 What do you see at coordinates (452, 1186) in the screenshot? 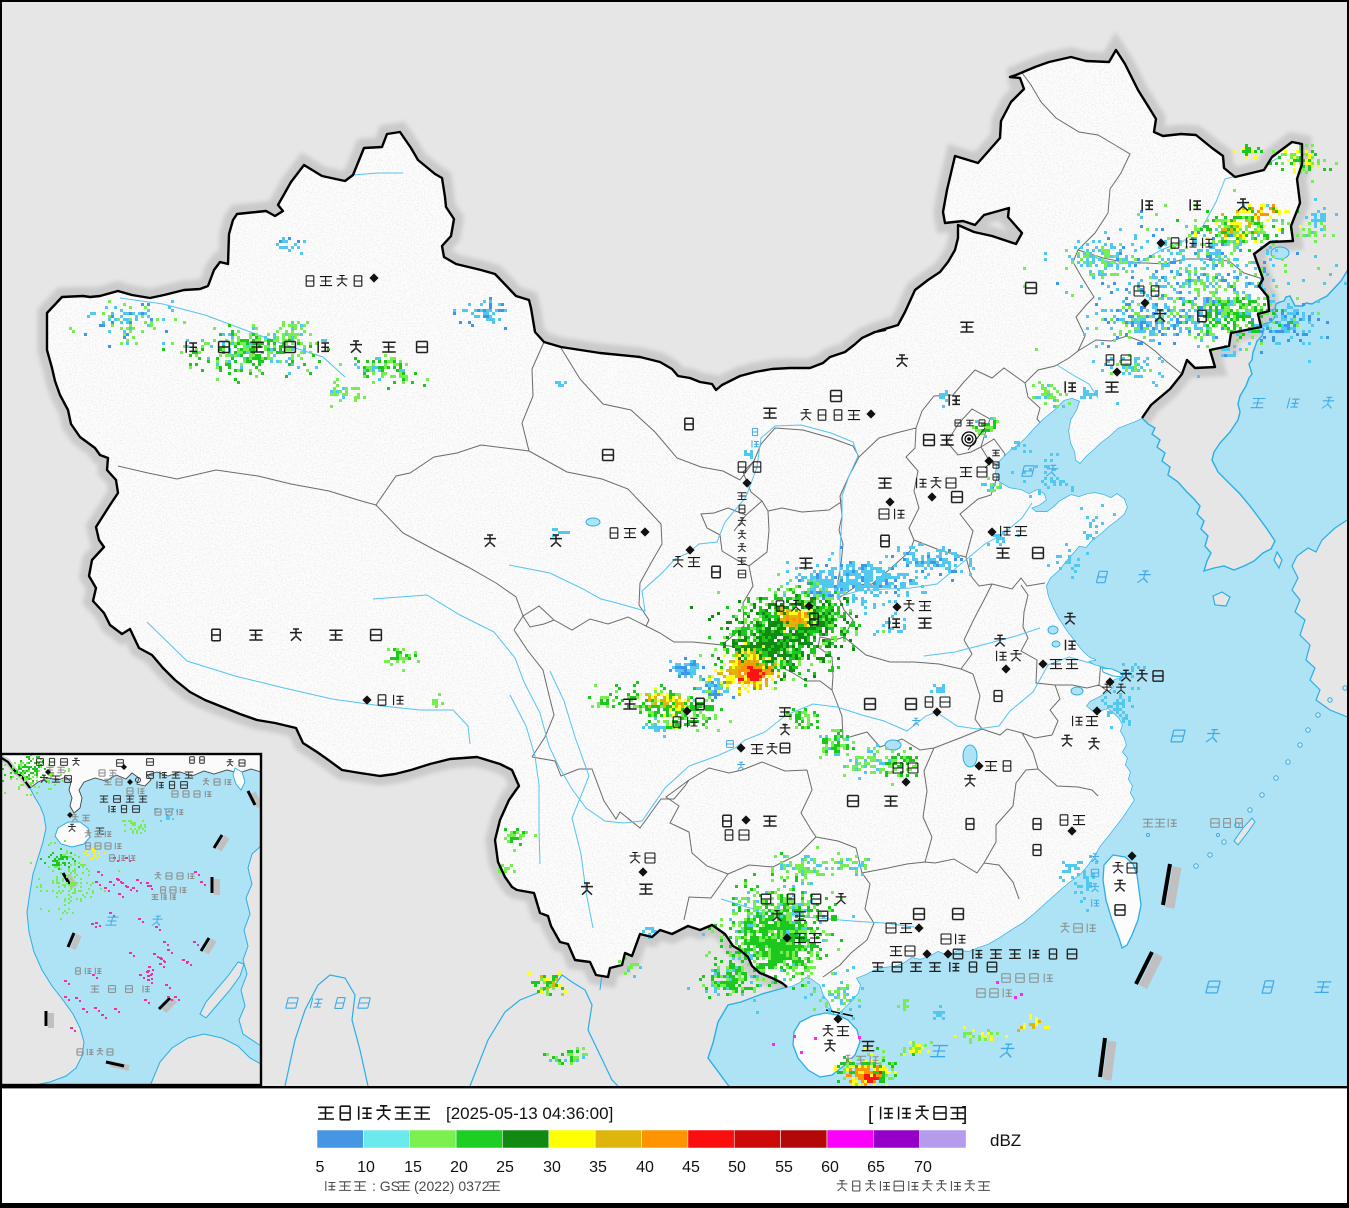
I see `svg-text: (2022) 0372` at bounding box center [452, 1186].